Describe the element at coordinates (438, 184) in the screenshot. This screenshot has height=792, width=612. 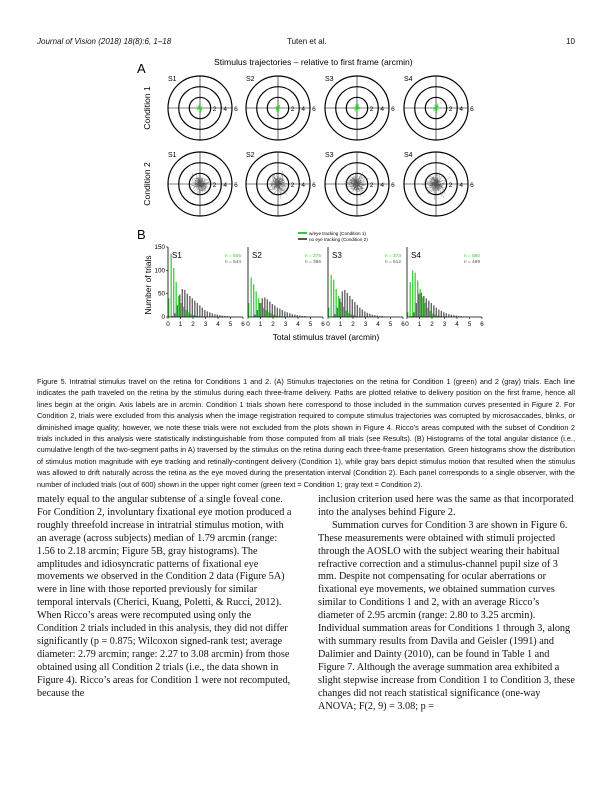
I see `trajectory-panel: 2 4 6 S4` at that location.